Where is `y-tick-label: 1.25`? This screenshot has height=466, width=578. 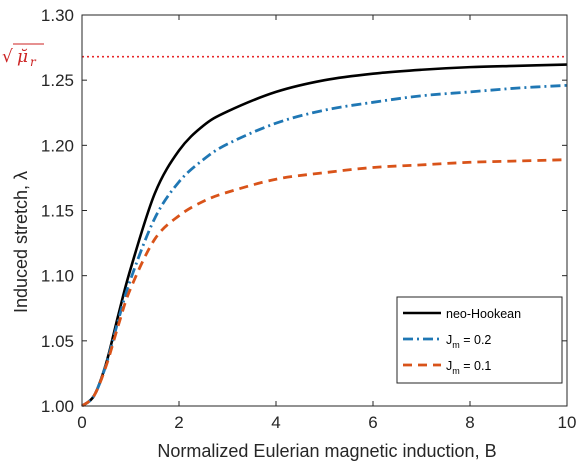
y-tick-label: 1.25 is located at coordinates (57, 80).